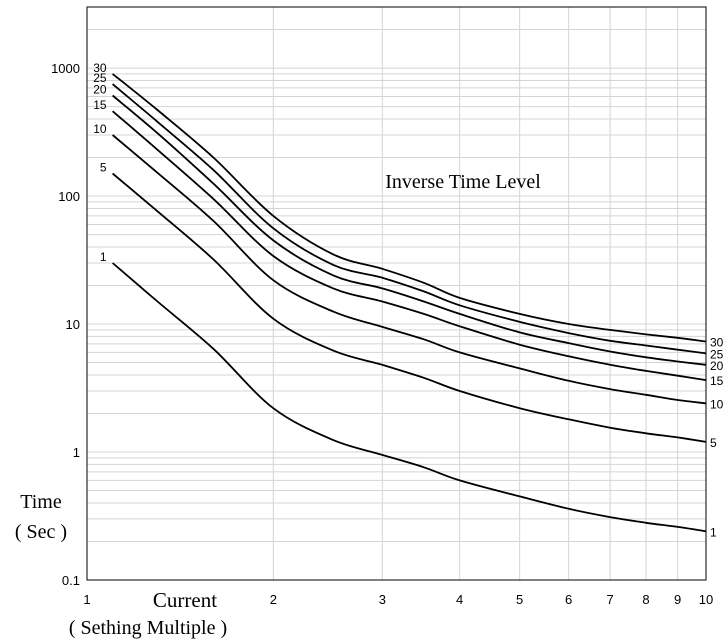 The height and width of the screenshot is (644, 728). Describe the element at coordinates (568, 599) in the screenshot. I see `x-tick-label: 6` at that location.